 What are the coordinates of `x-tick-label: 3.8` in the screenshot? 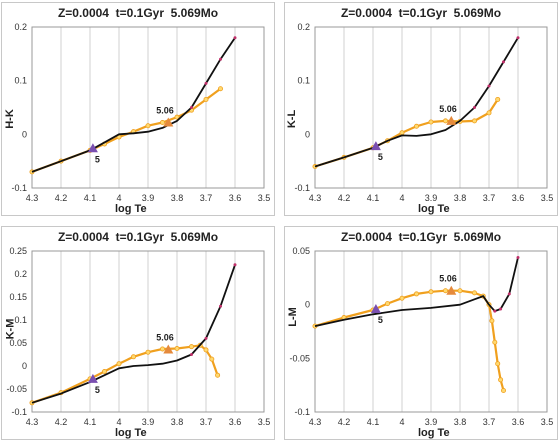 It's located at (177, 422).